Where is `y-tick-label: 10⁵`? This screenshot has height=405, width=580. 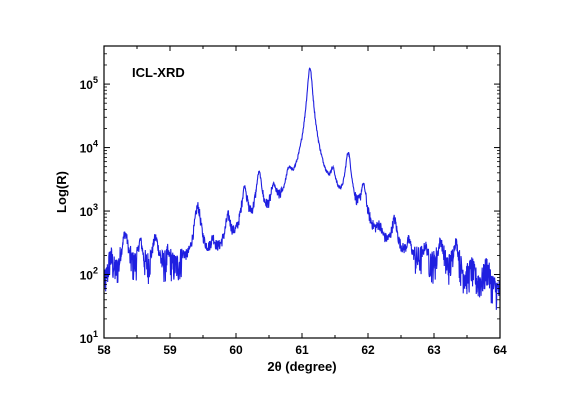 y-tick-label: 10⁵ is located at coordinates (89, 83).